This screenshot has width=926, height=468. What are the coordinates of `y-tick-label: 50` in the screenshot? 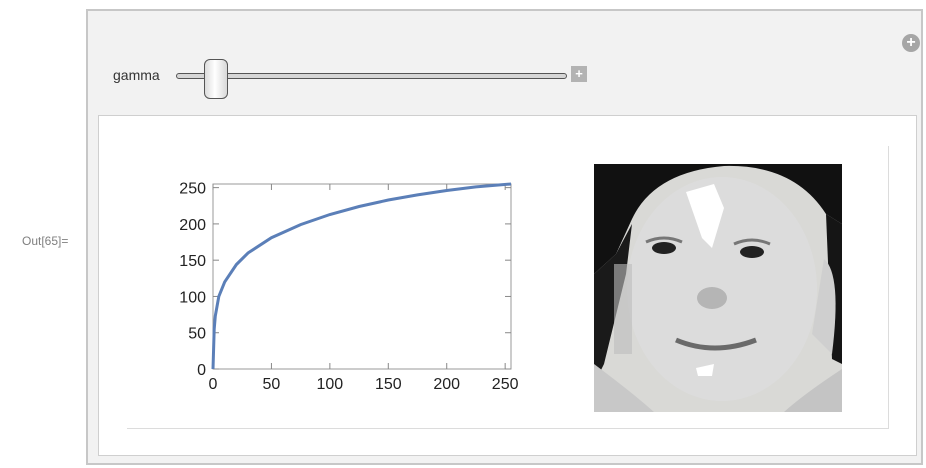 It's located at (197, 334).